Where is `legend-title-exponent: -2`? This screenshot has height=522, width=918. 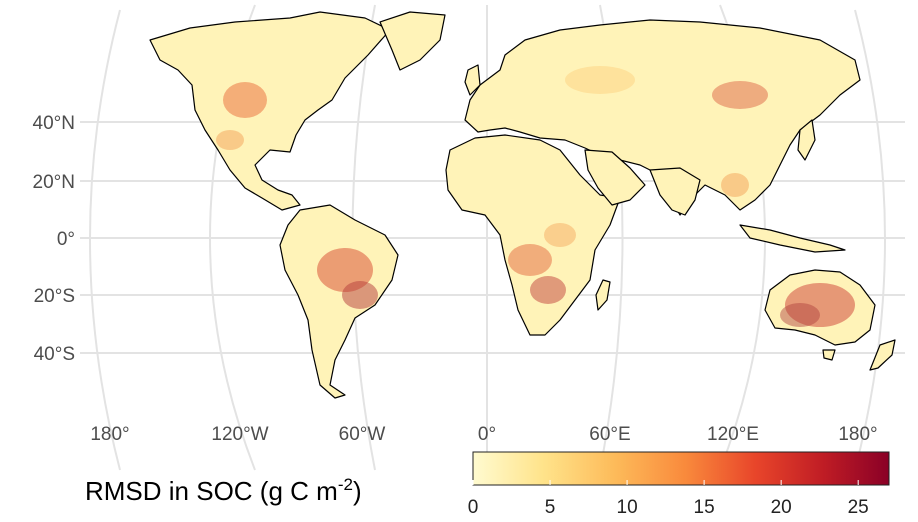
legend-title-exponent: -2 is located at coordinates (345, 484).